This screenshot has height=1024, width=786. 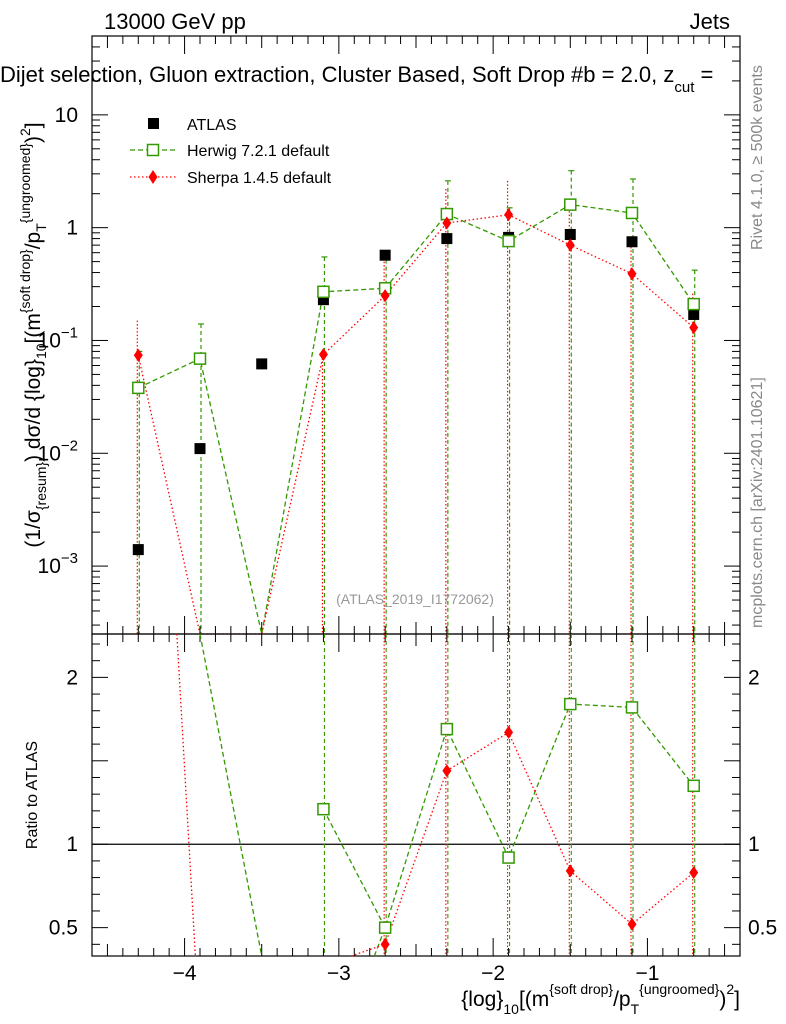 What do you see at coordinates (757, 157) in the screenshot?
I see `rivet-version-label: Rivet 4.1.0, ≥ 500k events` at bounding box center [757, 157].